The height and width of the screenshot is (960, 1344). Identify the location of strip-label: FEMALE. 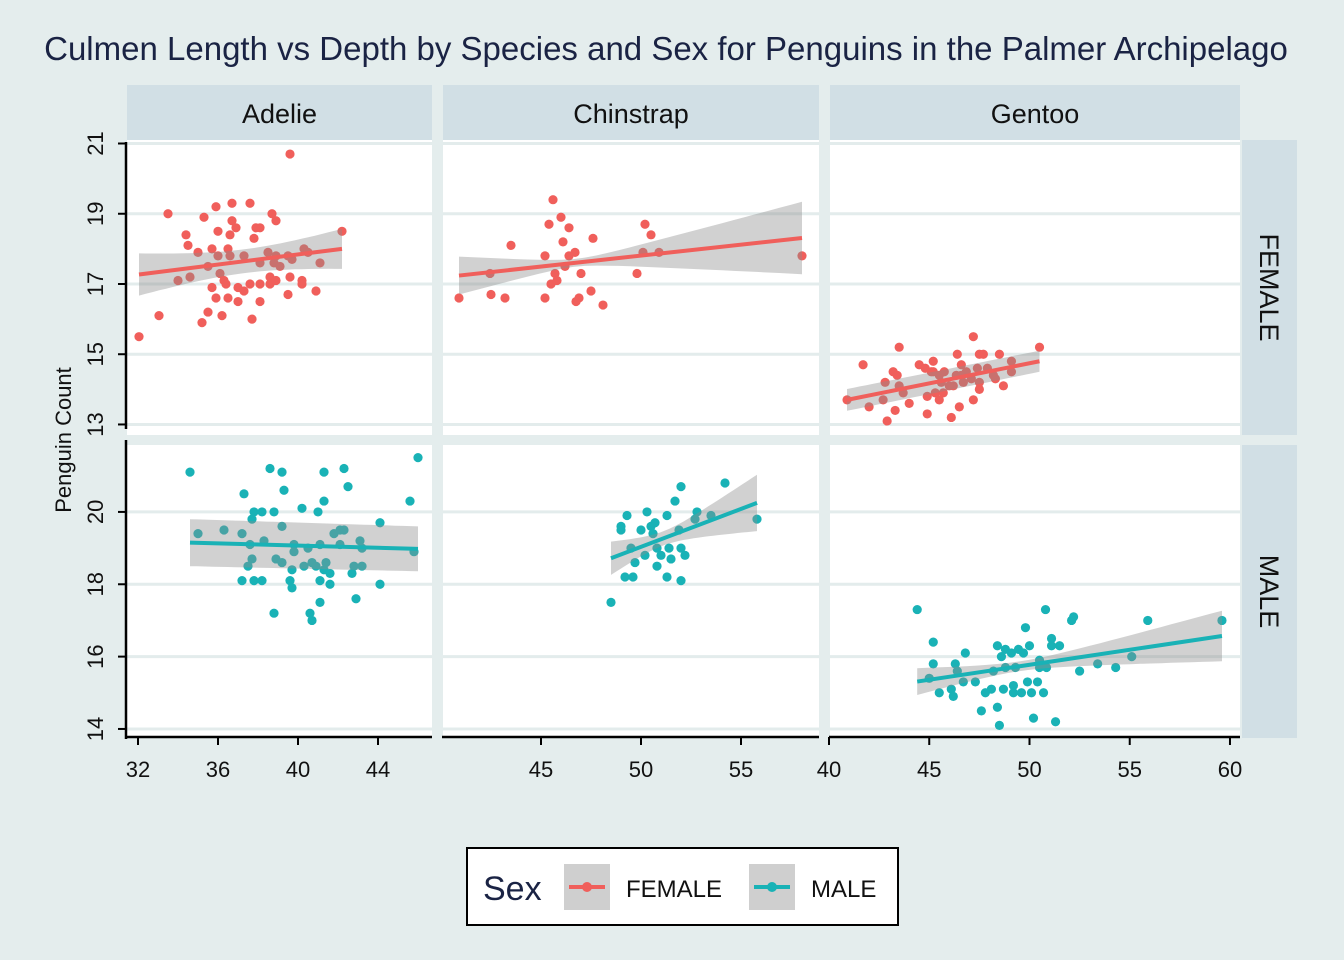
(1269, 287).